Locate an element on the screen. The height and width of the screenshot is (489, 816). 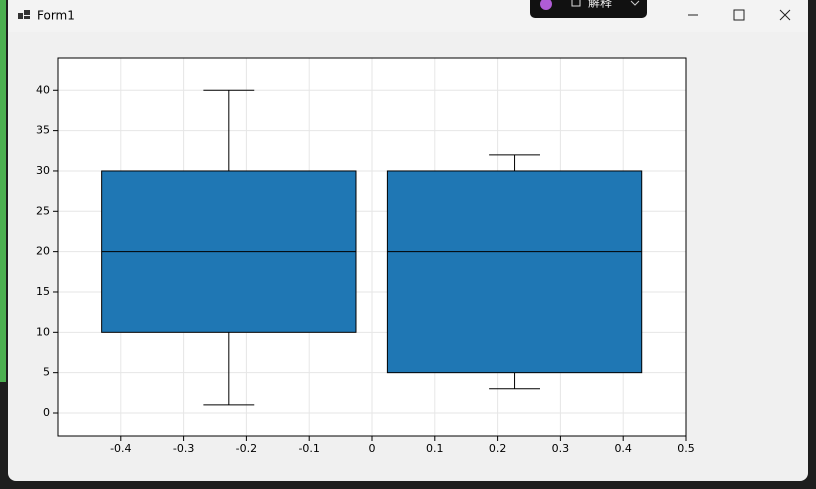
y-tick-label: 30 is located at coordinates (43, 170).